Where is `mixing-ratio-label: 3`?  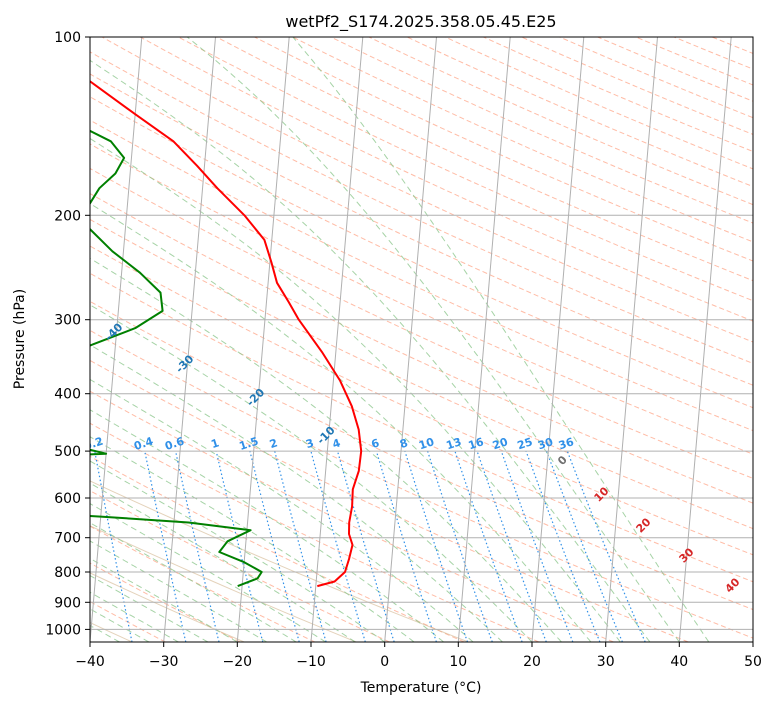
mixing-ratio-label: 3 is located at coordinates (309, 443).